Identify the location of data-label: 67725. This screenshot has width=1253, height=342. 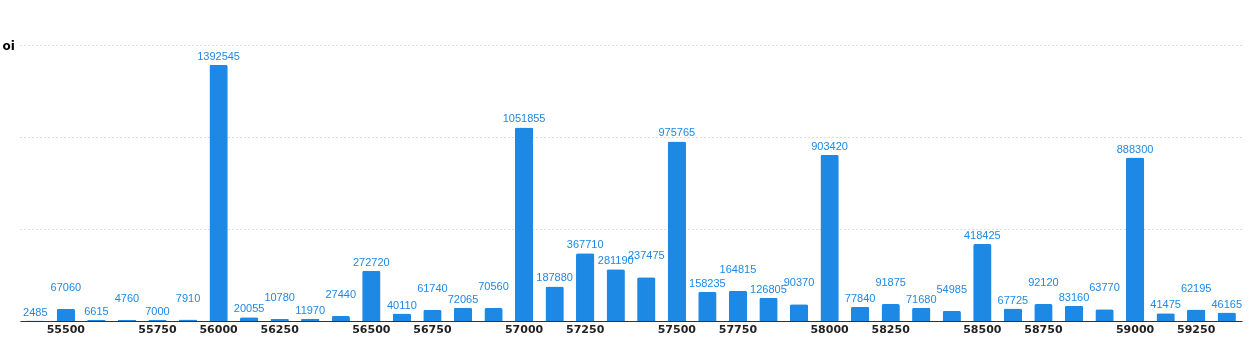
(1013, 299).